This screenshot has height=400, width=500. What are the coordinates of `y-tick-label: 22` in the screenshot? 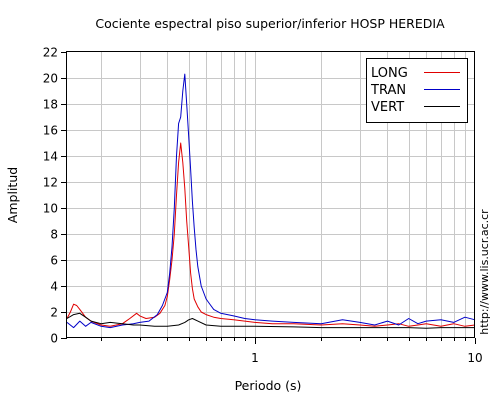 It's located at (50, 53).